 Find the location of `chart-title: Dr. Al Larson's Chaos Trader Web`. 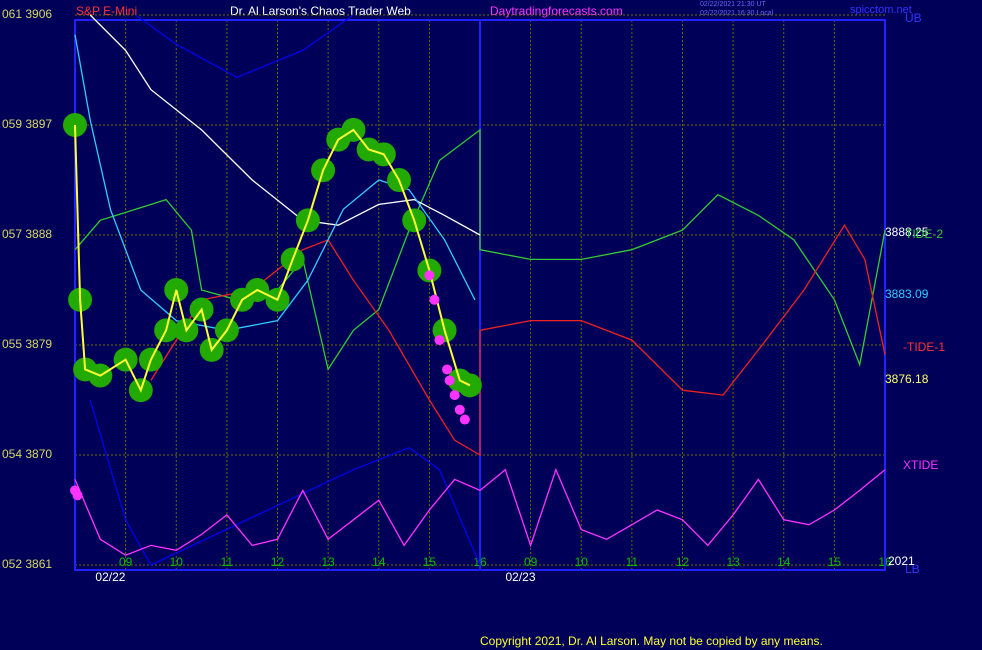

chart-title: Dr. Al Larson's Chaos Trader Web is located at coordinates (320, 11).